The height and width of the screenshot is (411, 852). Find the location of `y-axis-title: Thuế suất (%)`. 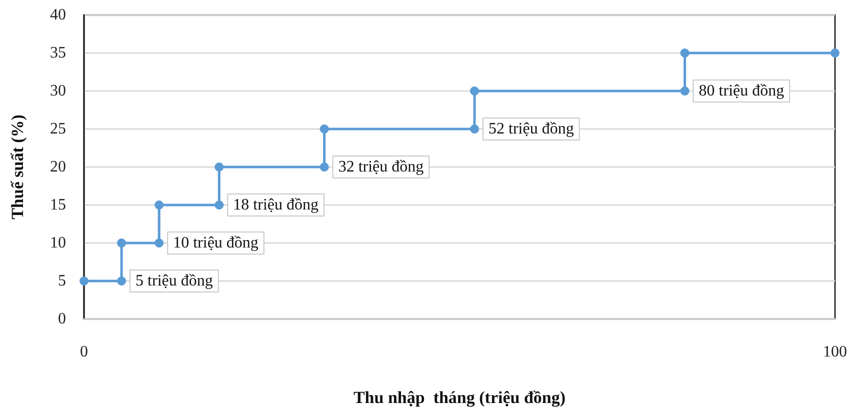

y-axis-title: Thuế suất (%) is located at coordinates (17, 167).